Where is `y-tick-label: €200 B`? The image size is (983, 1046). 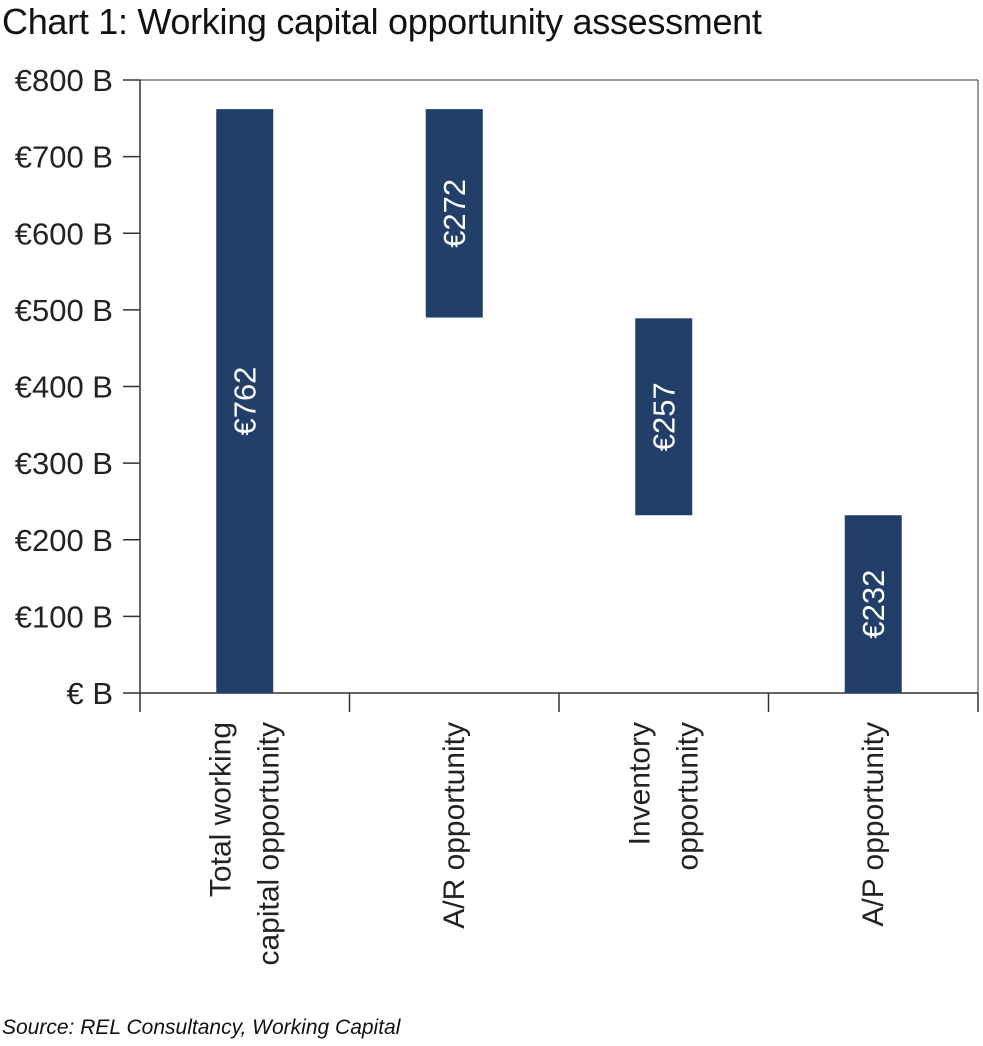 y-tick-label: €200 B is located at coordinates (64, 540).